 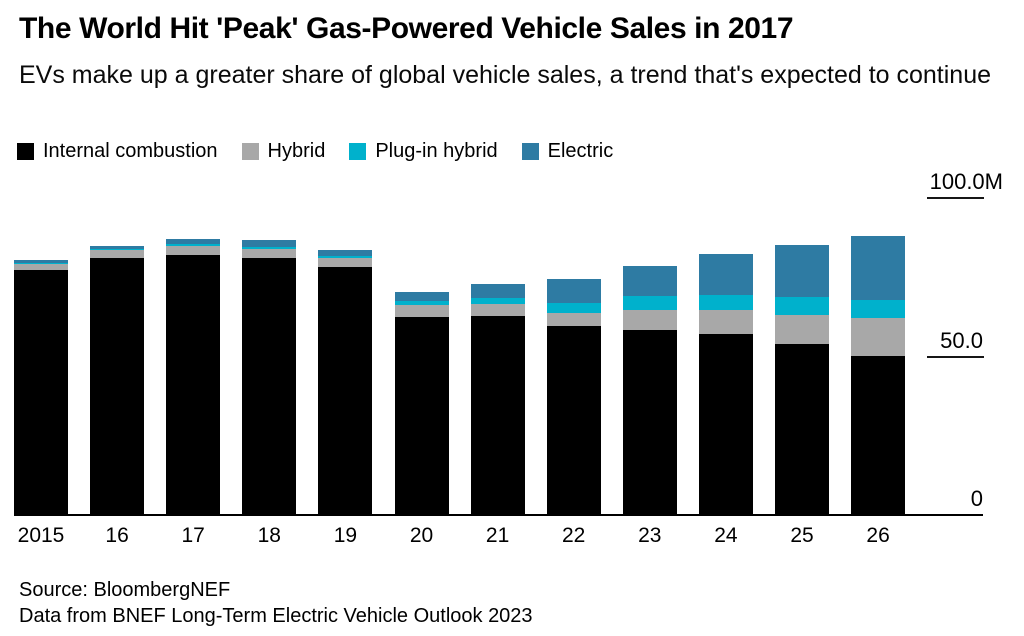 What do you see at coordinates (41, 535) in the screenshot?
I see `x-axis-label-2015: 2015` at bounding box center [41, 535].